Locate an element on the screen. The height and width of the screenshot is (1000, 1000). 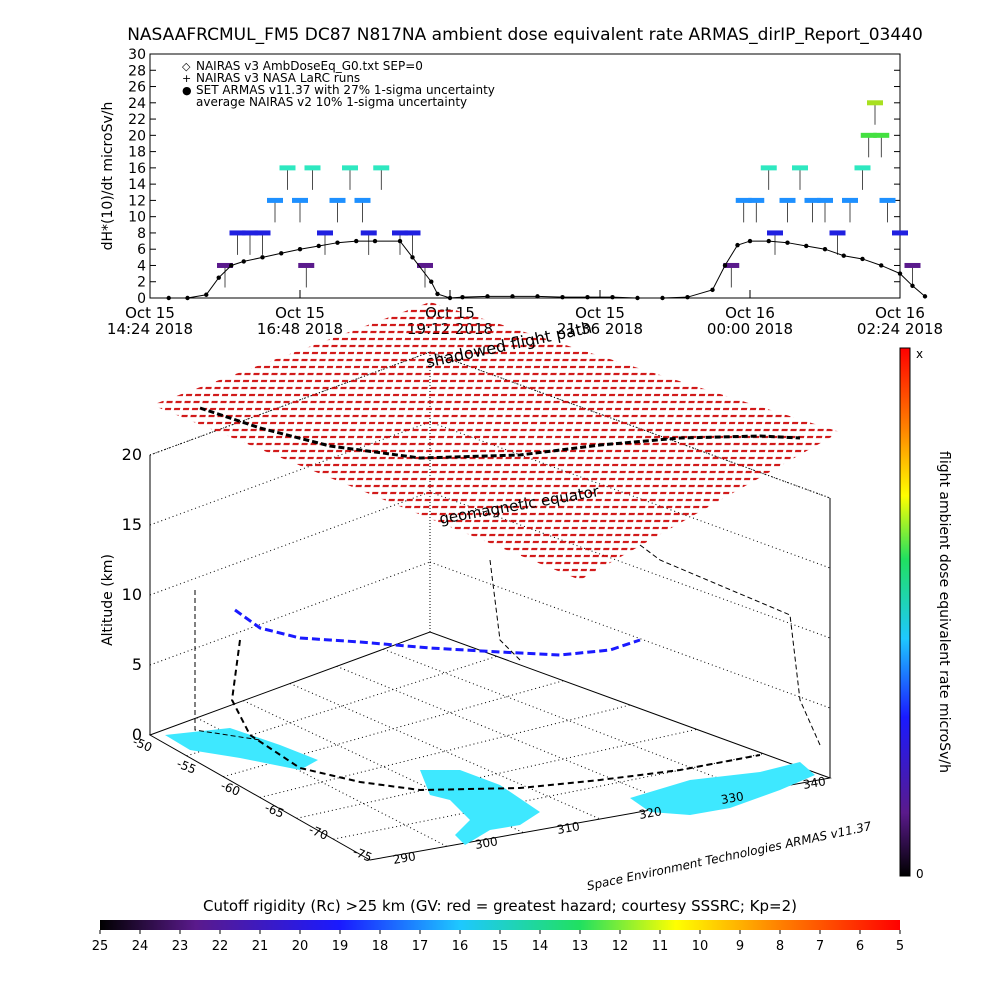
altitude-axis-label: Altitude (km) is located at coordinates (108, 600).